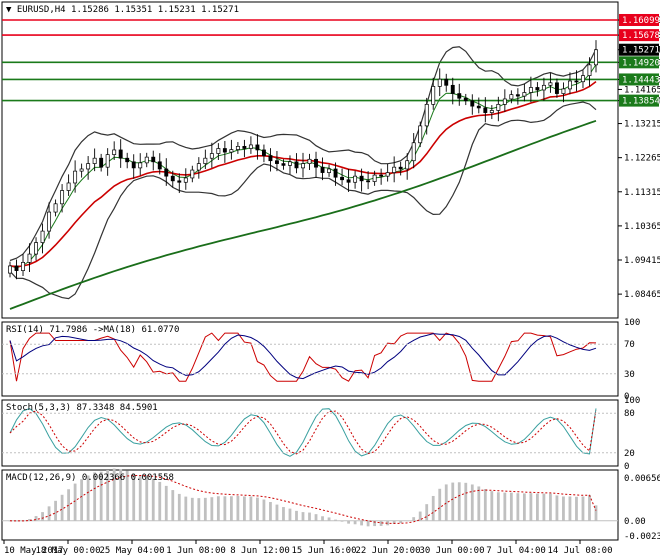 The height and width of the screenshot is (560, 660). I want to click on time-tick-label: 25 May 04:00, so click(131, 551).